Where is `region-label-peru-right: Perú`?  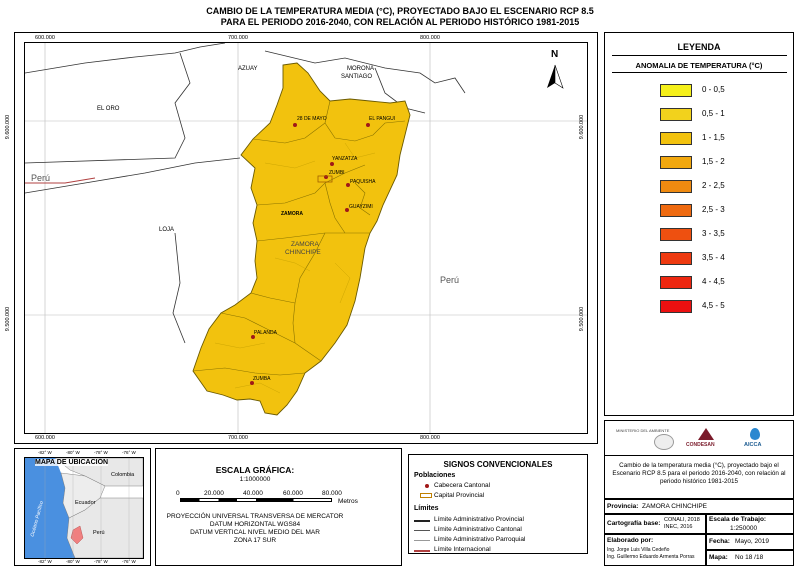 region-label-peru-right: Perú is located at coordinates (450, 280).